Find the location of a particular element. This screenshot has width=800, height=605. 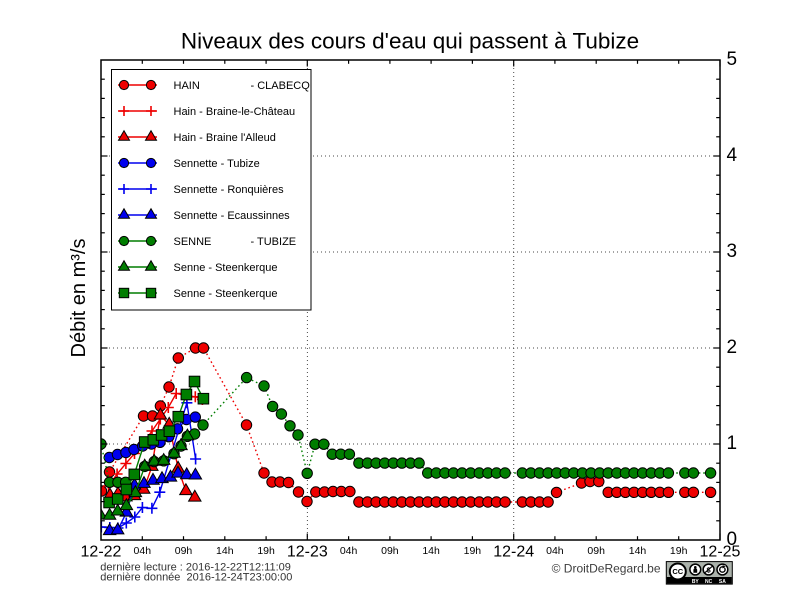

svg-text: SA is located at coordinates (722, 582).